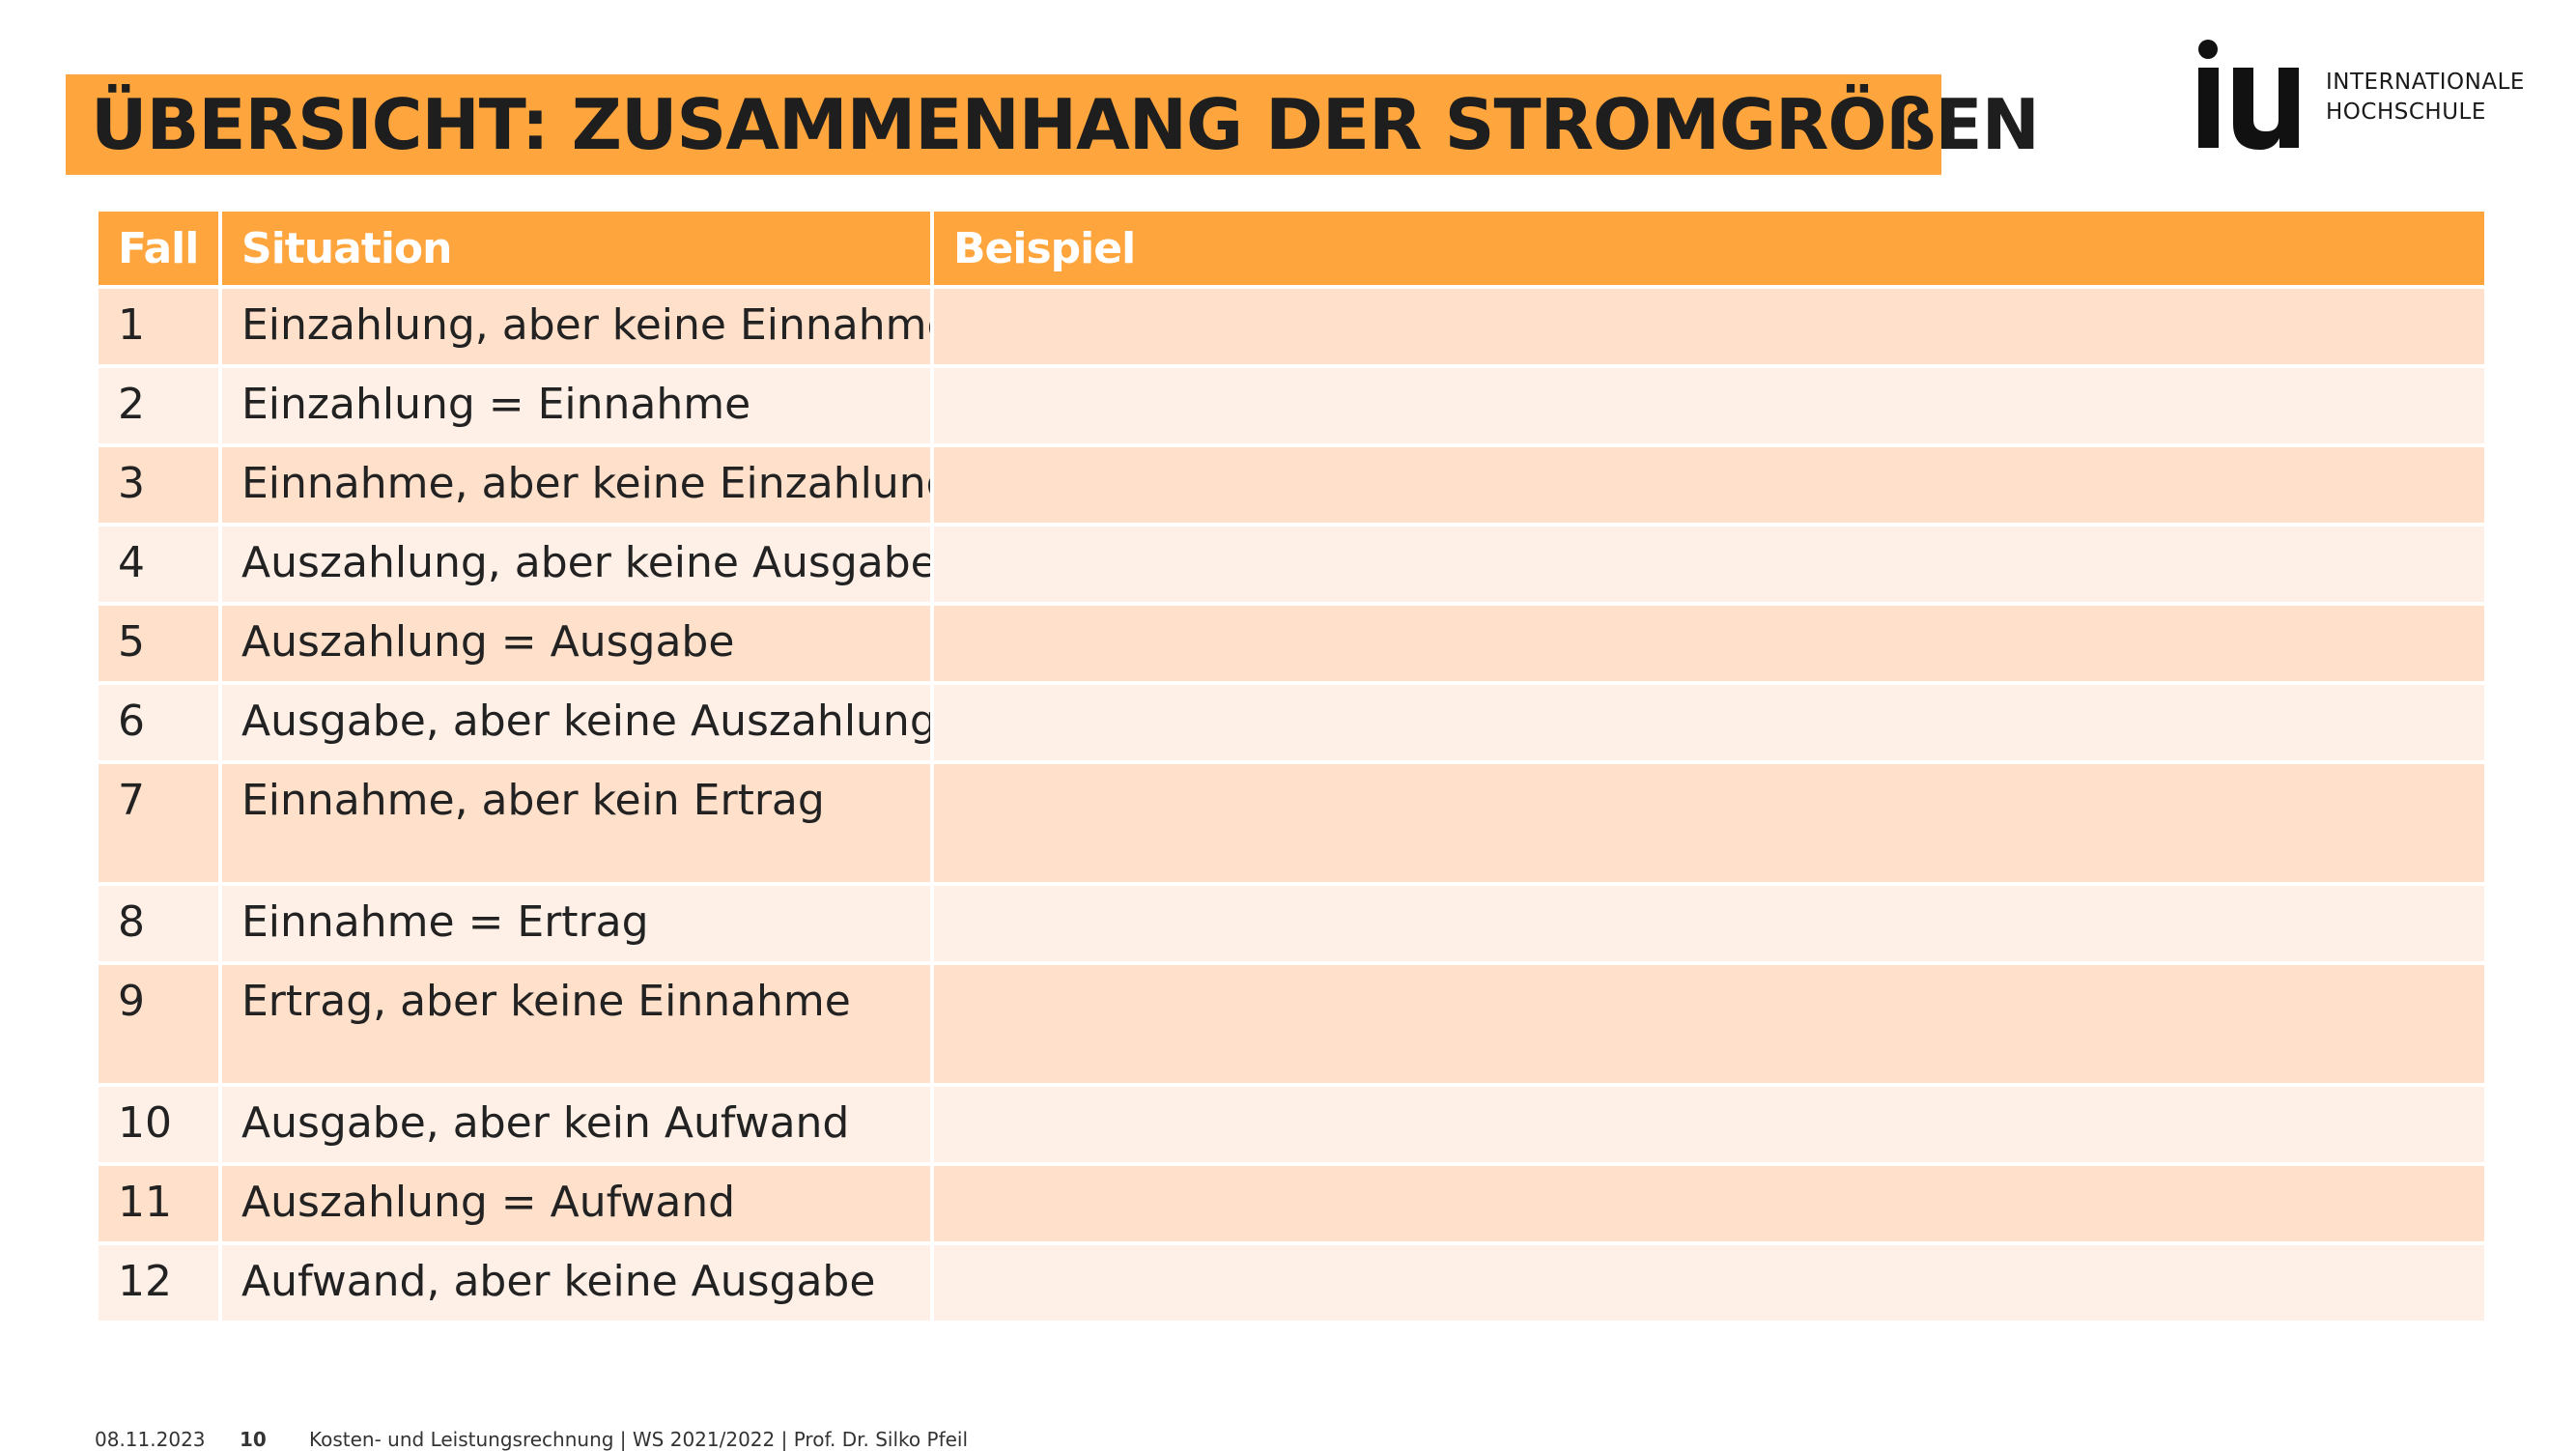 Image resolution: width=2576 pixels, height=1451 pixels. I want to click on cell-fall: 11, so click(158, 1203).